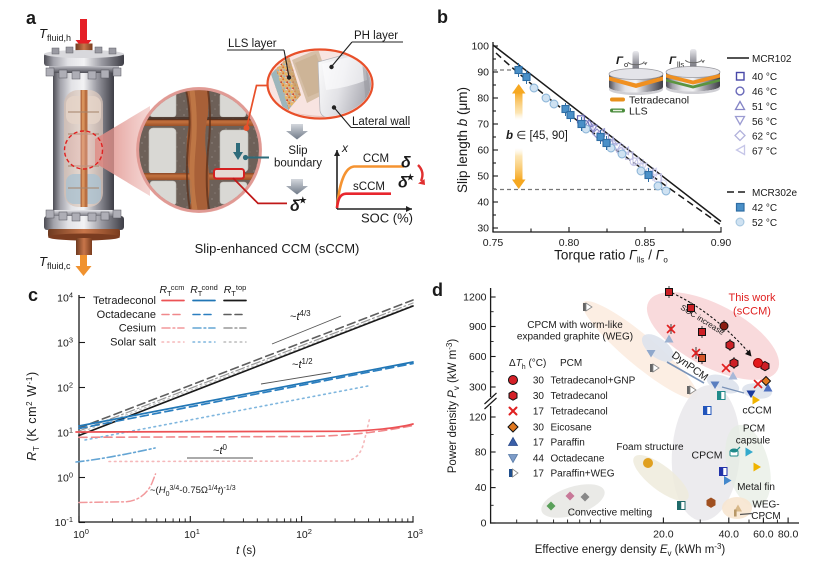 Image resolution: width=816 pixels, height=572 pixels. I want to click on svg-text: ΔTh (°C), so click(527, 364).